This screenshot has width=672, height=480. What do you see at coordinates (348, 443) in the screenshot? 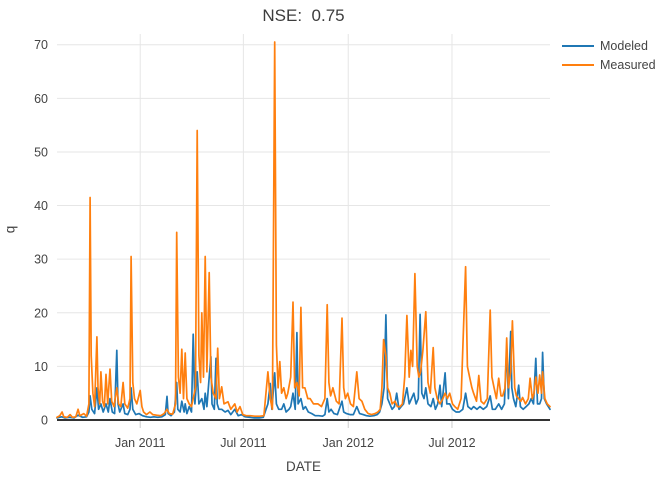
I see `x-tick-label: Jan 2012` at bounding box center [348, 443].